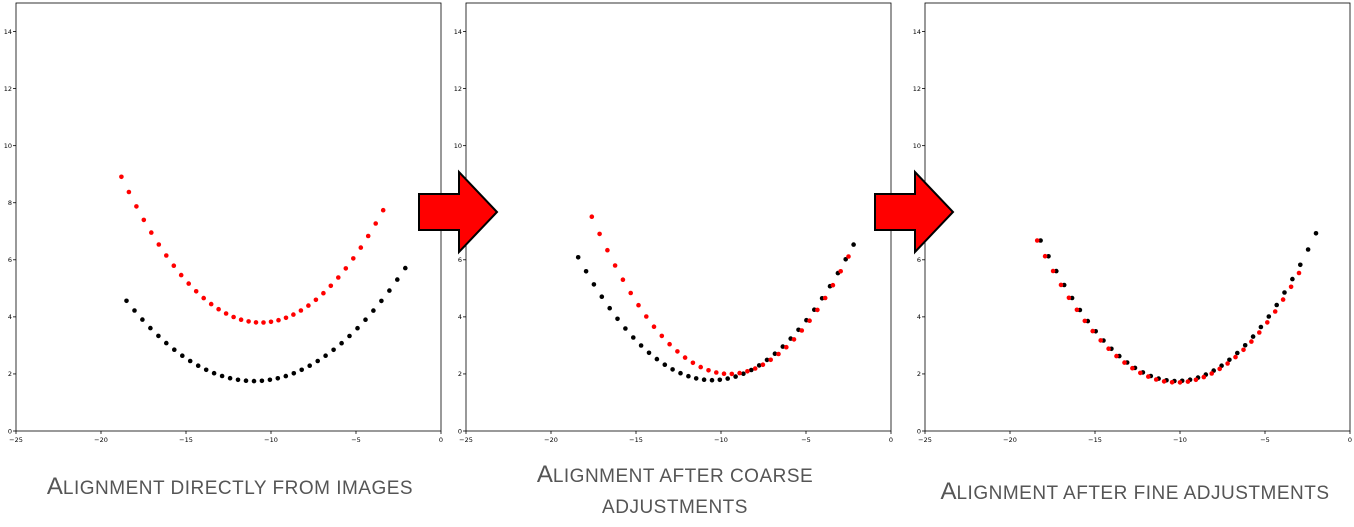 This screenshot has width=1354, height=527. Describe the element at coordinates (925, 440) in the screenshot. I see `x-tick-label: −25` at that location.